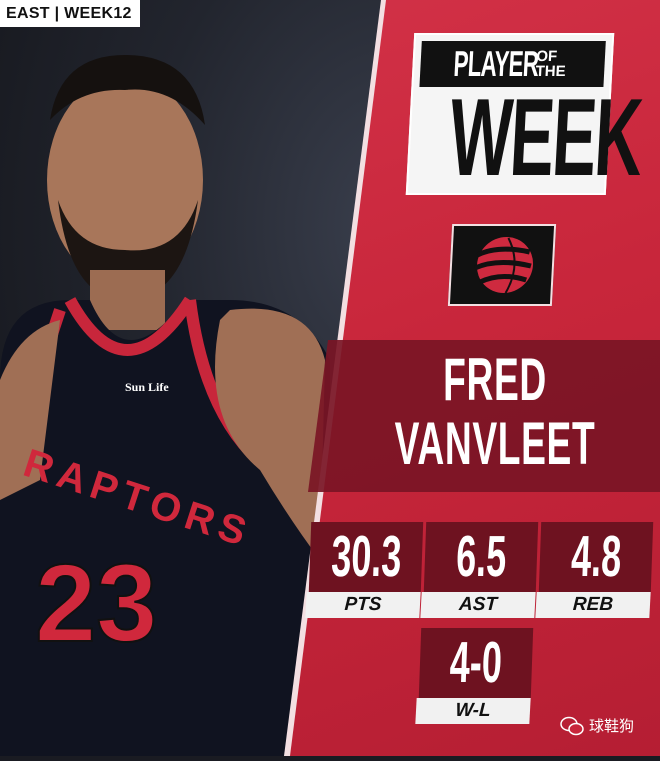  What do you see at coordinates (481, 556) in the screenshot?
I see `stat-value: 6.5` at bounding box center [481, 556].